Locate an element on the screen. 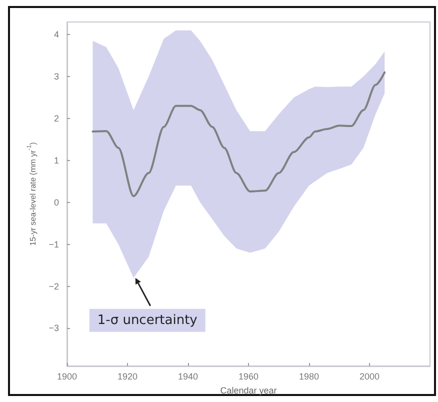 This screenshot has height=402, width=438. x-axis-title: Calendar year is located at coordinates (248, 390).